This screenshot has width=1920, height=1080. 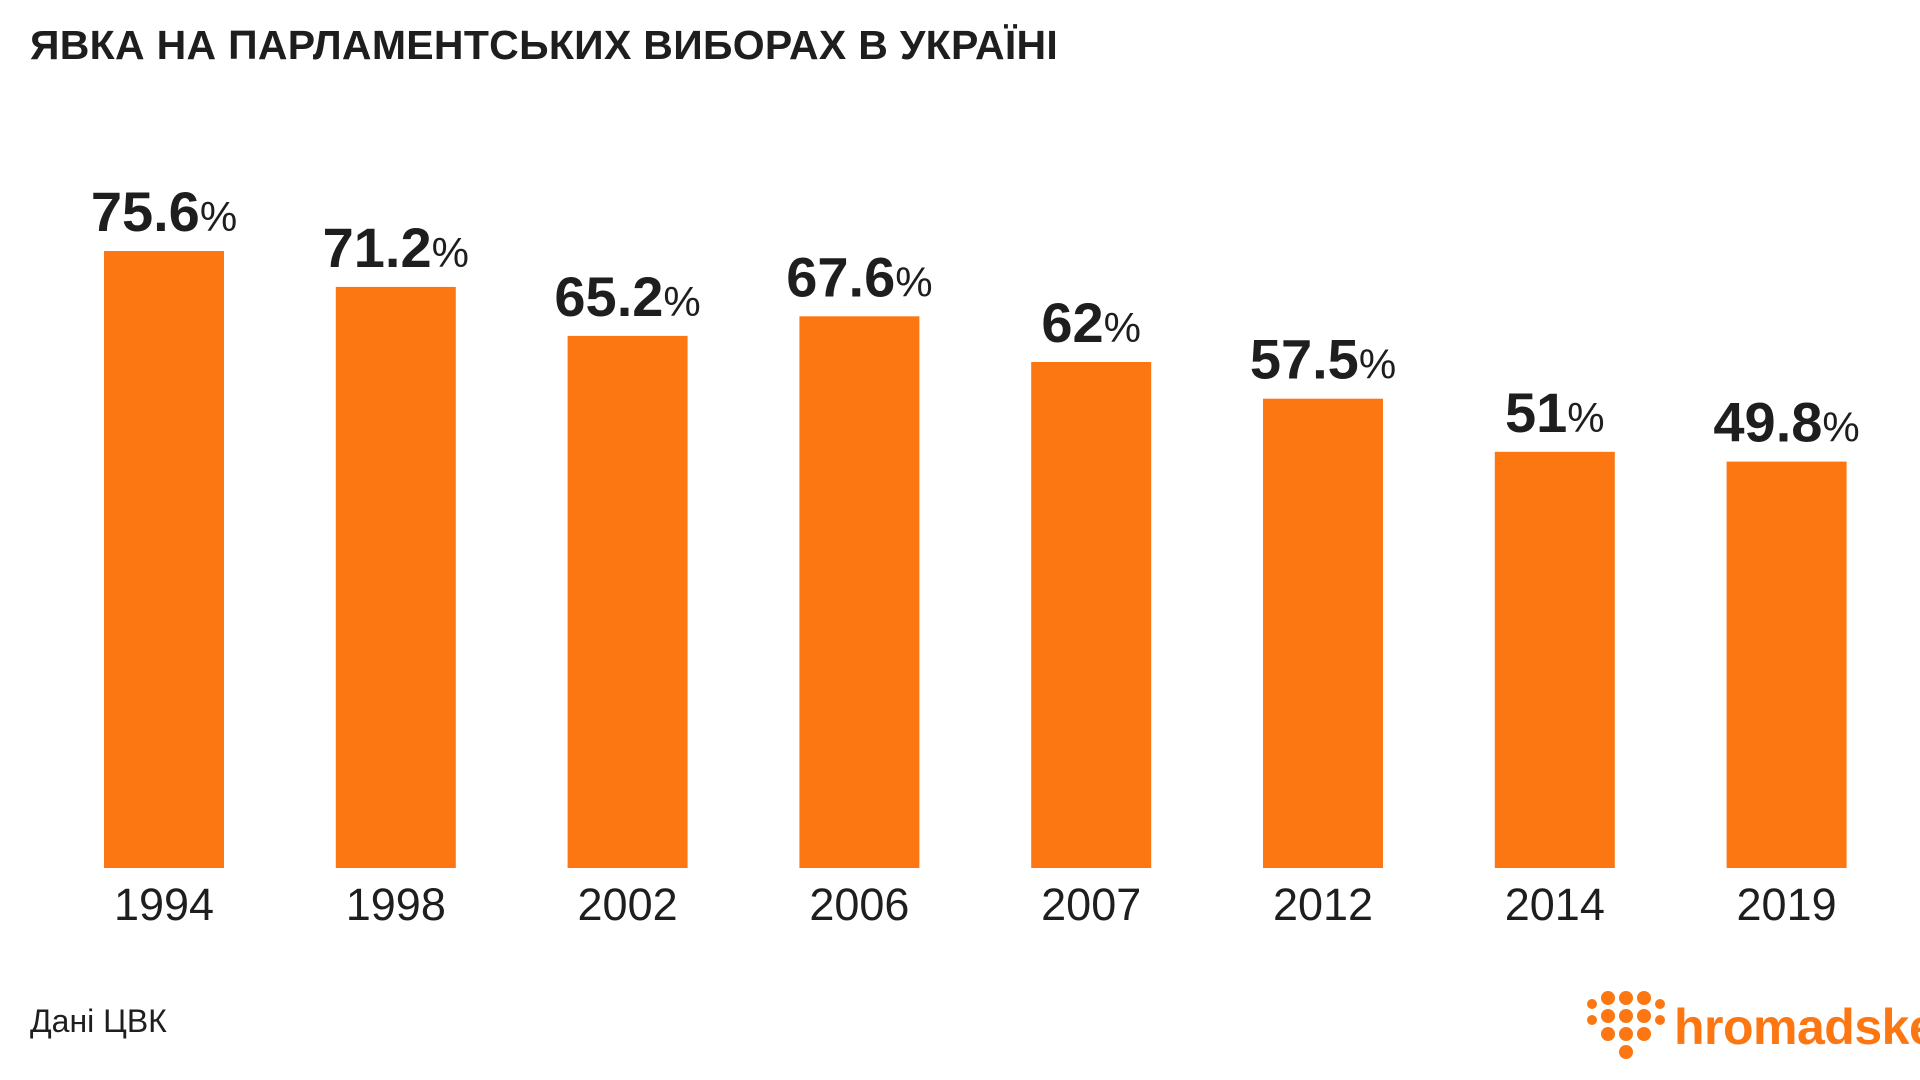 I want to click on value-number: 65.2, so click(x=608, y=296).